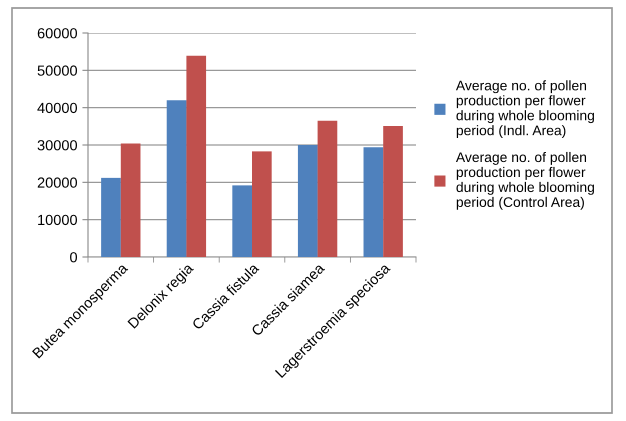 This screenshot has width=626, height=421. I want to click on y-tick-label: 40000, so click(57, 108).